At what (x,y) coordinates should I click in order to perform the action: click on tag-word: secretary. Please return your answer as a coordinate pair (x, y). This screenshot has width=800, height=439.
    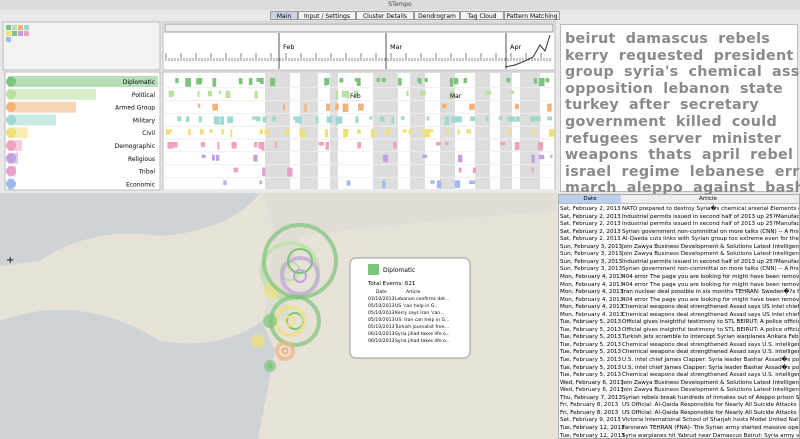
    Looking at the image, I should click on (719, 105).